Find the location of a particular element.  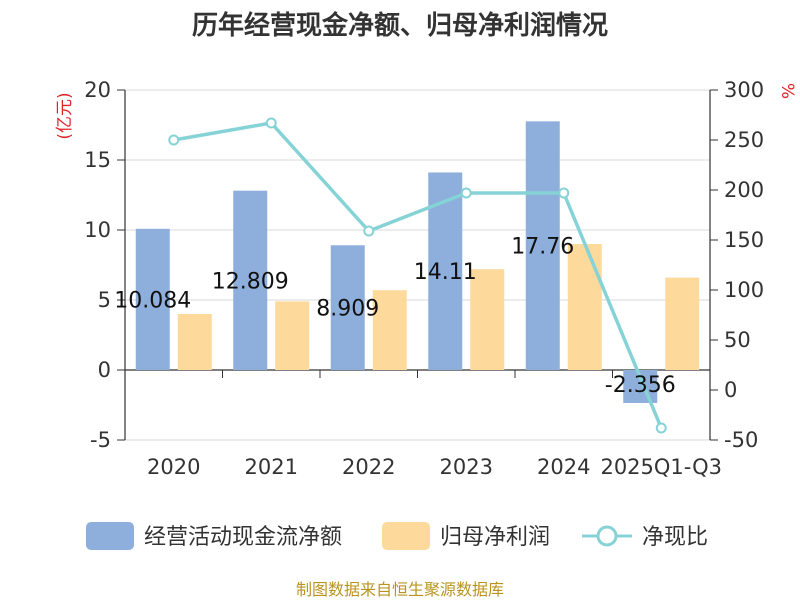

legend-item-netprofit: 归母净利润 is located at coordinates (466, 536).